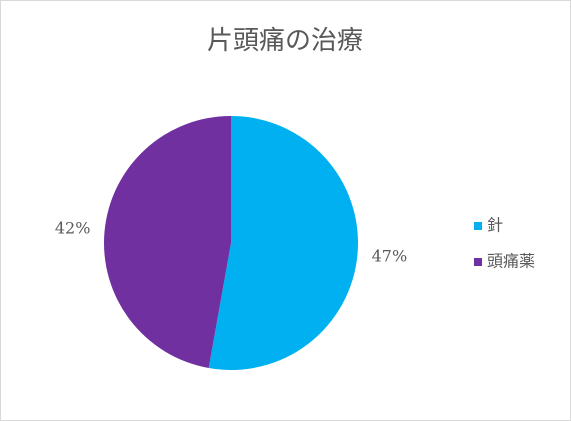 This screenshot has width=571, height=421. Describe the element at coordinates (495, 225) in the screenshot. I see `legend-label: 針` at that location.